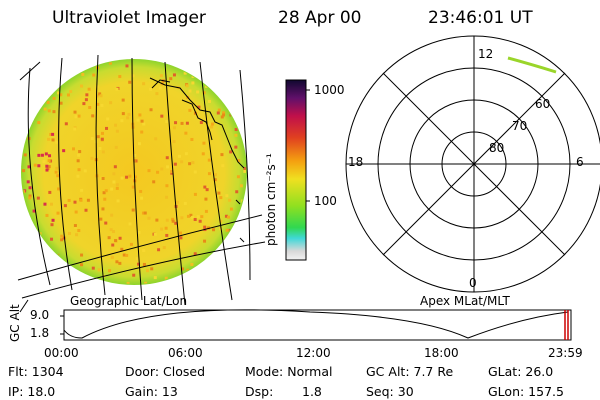  Describe the element at coordinates (521, 371) in the screenshot. I see `geo-latitude: GLat: 26.0` at that location.